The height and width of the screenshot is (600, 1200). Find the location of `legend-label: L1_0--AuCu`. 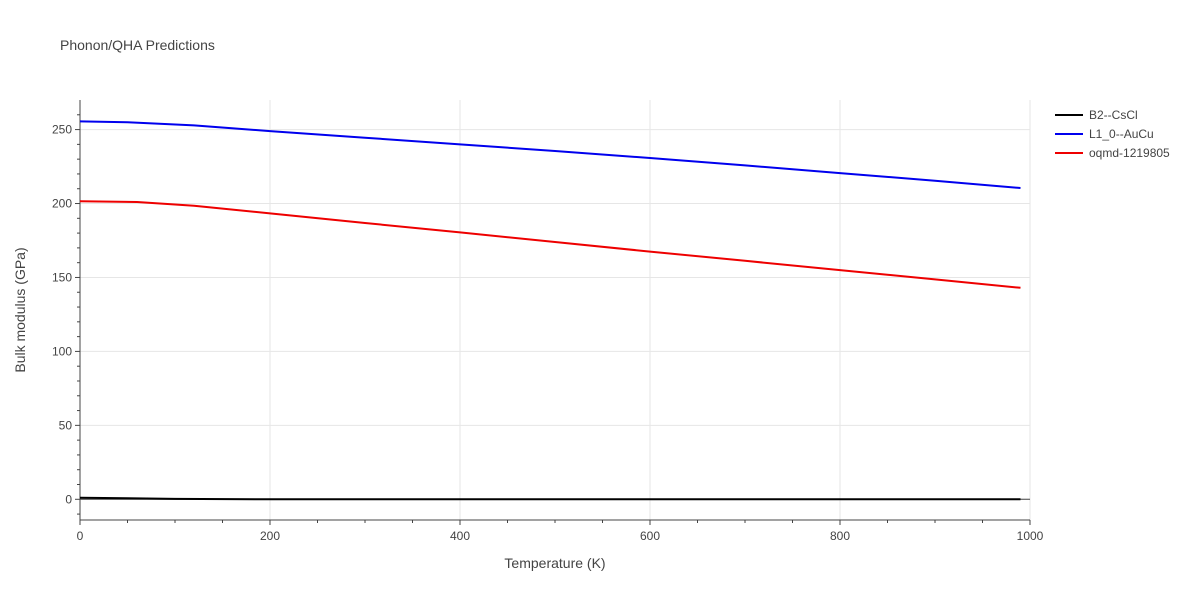

legend-label: L1_0--AuCu is located at coordinates (1121, 134).